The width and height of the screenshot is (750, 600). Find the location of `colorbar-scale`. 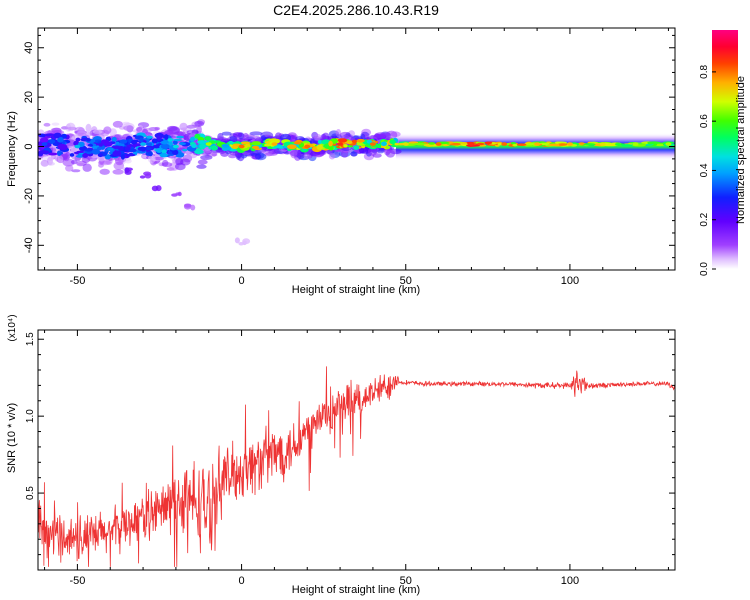

colorbar-scale is located at coordinates (725, 149).